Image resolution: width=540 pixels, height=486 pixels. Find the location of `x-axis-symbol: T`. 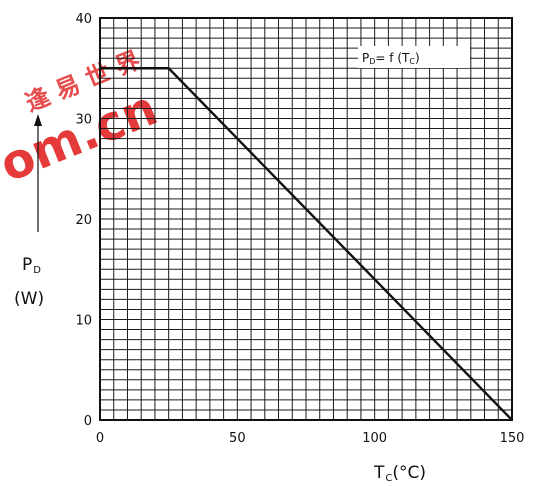

x-axis-symbol: T is located at coordinates (379, 473).